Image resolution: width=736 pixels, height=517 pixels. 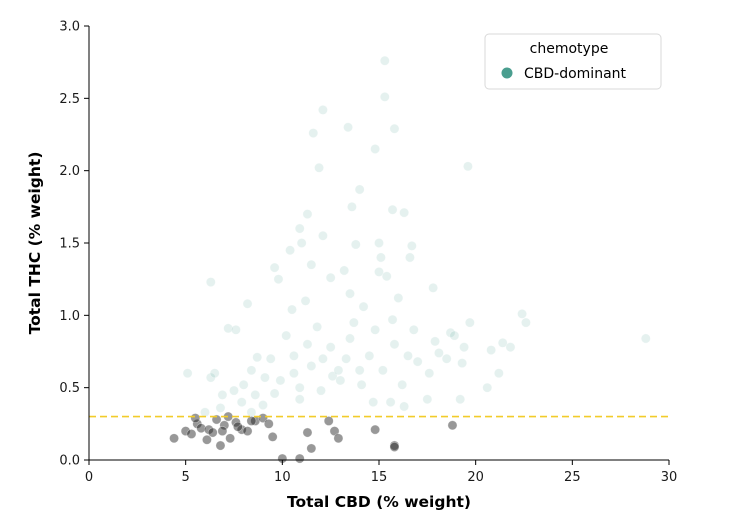 I want to click on legend-marker, so click(x=507, y=73).